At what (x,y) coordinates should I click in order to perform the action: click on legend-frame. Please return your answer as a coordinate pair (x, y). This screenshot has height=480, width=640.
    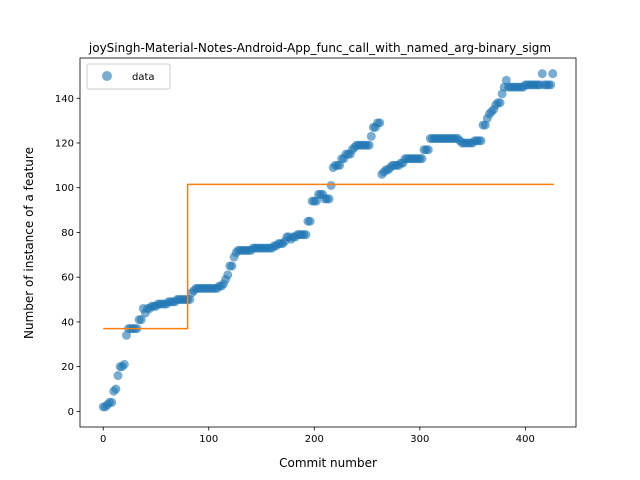
    Looking at the image, I should click on (128, 76).